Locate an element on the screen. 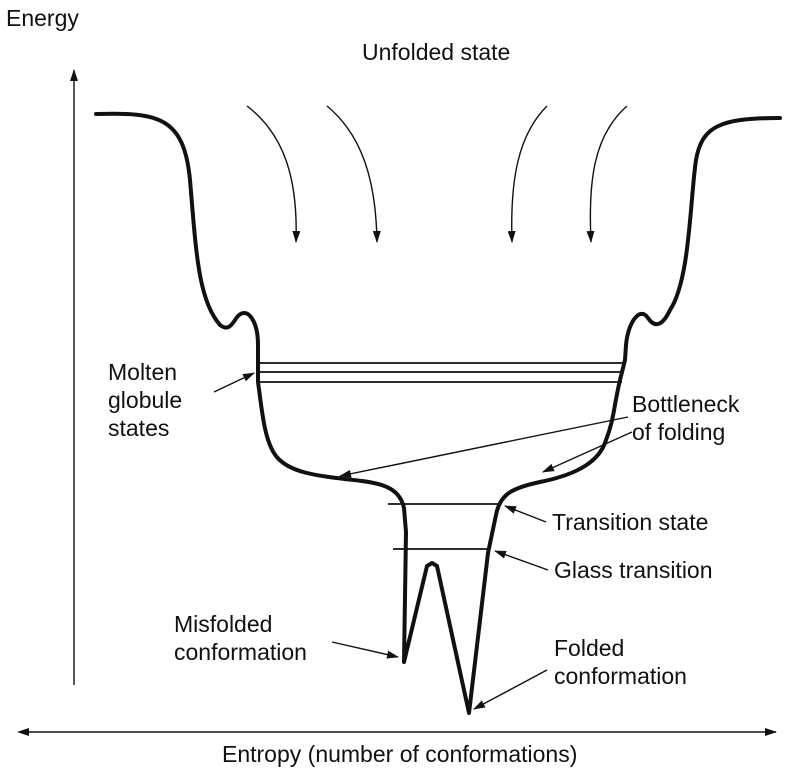  glass-transition-pointer is located at coordinates (521, 560).